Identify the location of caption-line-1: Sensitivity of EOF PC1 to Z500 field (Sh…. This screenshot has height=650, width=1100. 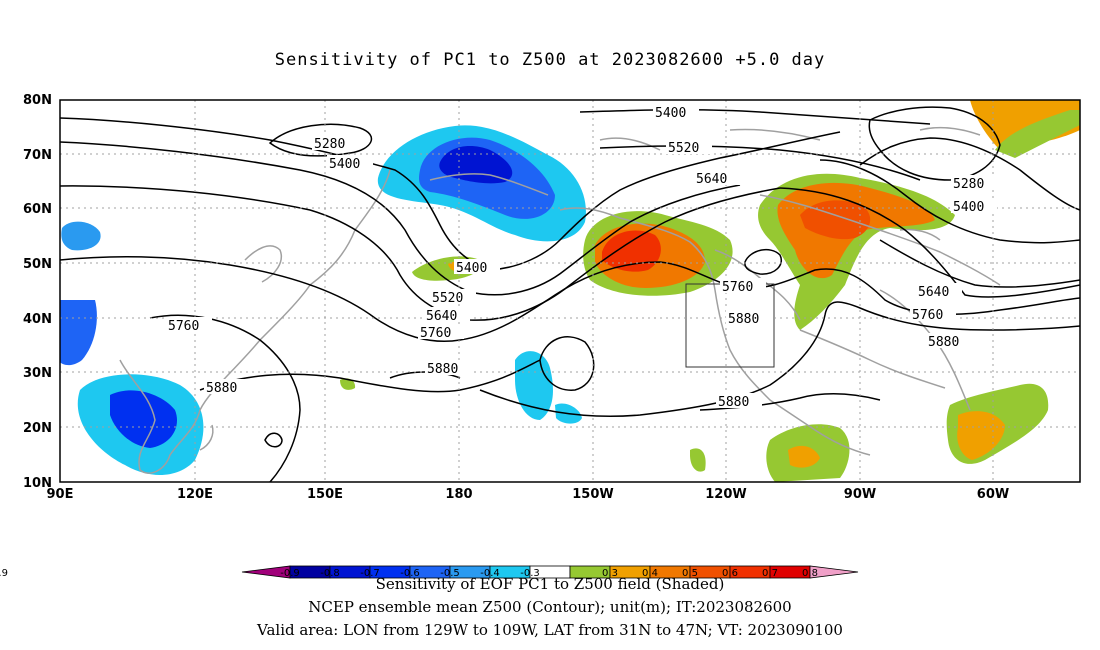
(550, 584).